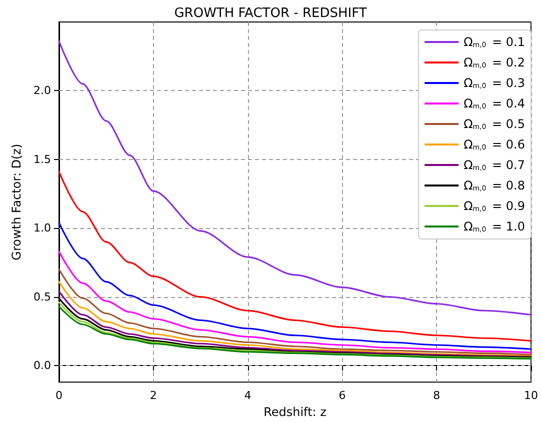  I want to click on y-tick-label: 1.5, so click(42, 159).